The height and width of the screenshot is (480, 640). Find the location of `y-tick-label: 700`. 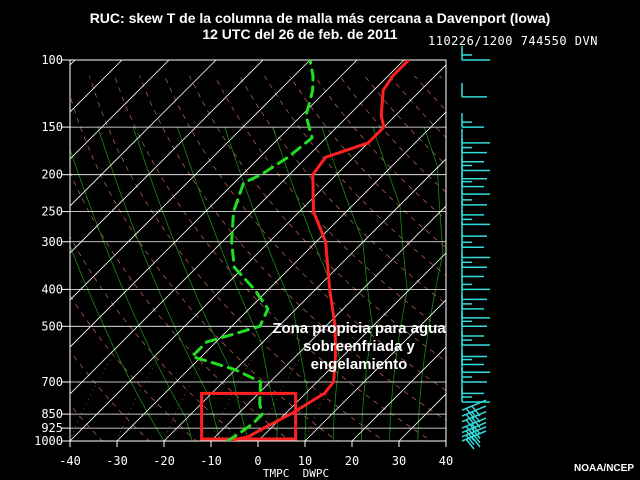

y-tick-label: 700 is located at coordinates (52, 382).